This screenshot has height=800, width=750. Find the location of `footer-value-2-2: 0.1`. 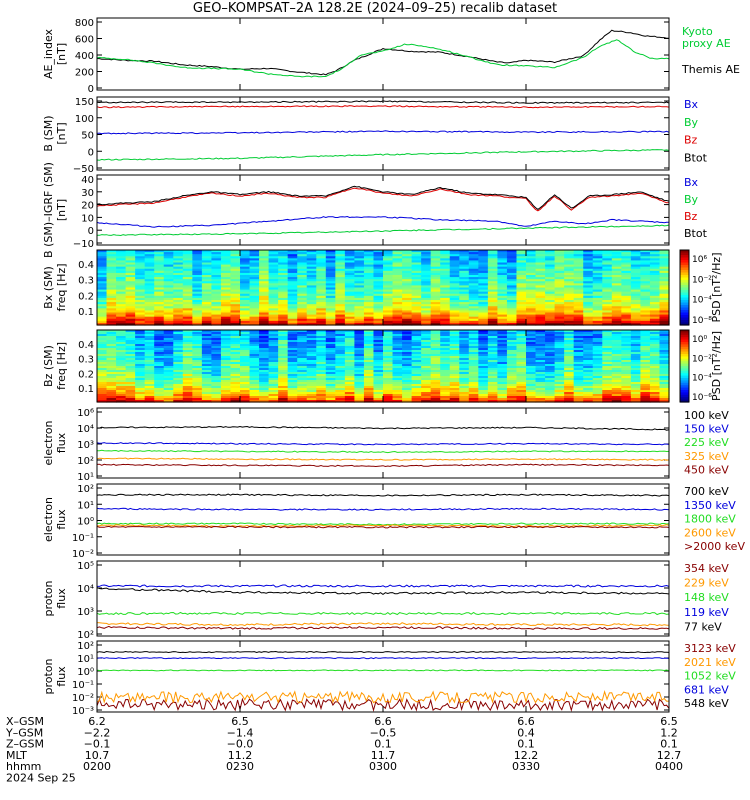

footer-value-2-2: 0.1 is located at coordinates (383, 744).